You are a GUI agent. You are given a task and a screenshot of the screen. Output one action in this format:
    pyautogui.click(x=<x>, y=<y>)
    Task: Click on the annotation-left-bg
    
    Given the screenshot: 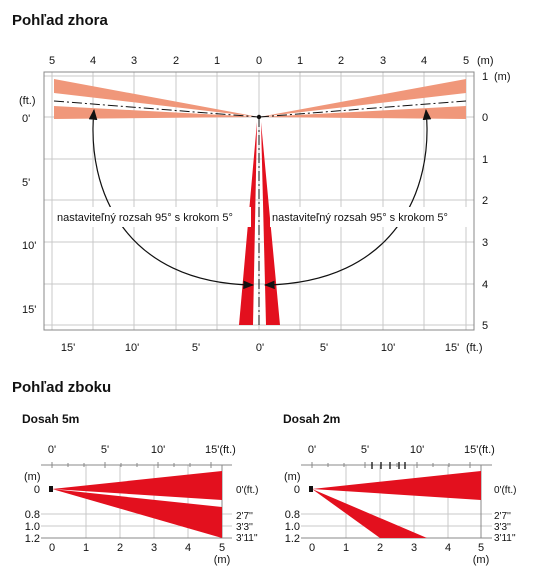 What is the action you would take?
    pyautogui.click(x=153, y=217)
    